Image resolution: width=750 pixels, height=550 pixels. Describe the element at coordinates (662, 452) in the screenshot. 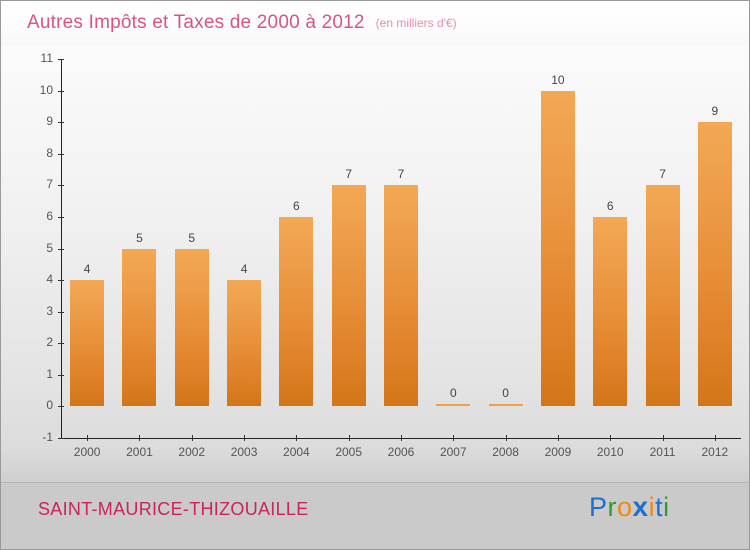

I see `x-axis-label: 2011` at that location.